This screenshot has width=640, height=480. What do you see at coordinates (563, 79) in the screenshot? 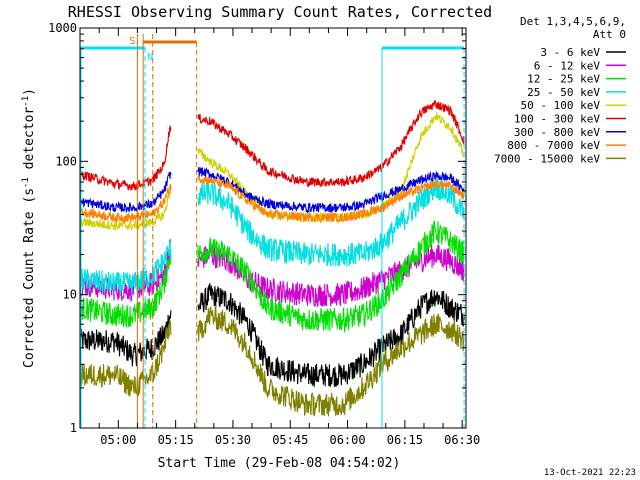
I see `legend-entry-label: 12 - 25 keV` at bounding box center [563, 79].